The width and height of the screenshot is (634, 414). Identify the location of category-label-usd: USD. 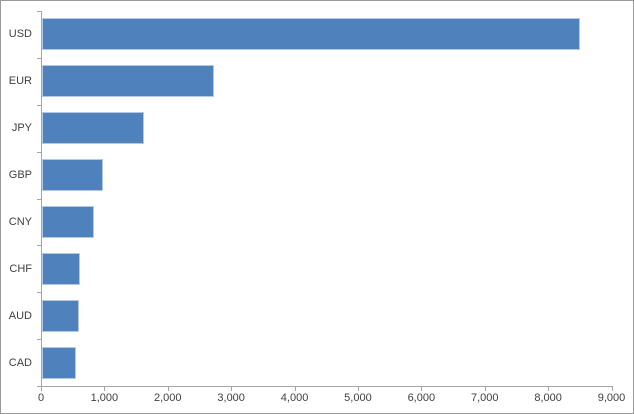
(20, 34).